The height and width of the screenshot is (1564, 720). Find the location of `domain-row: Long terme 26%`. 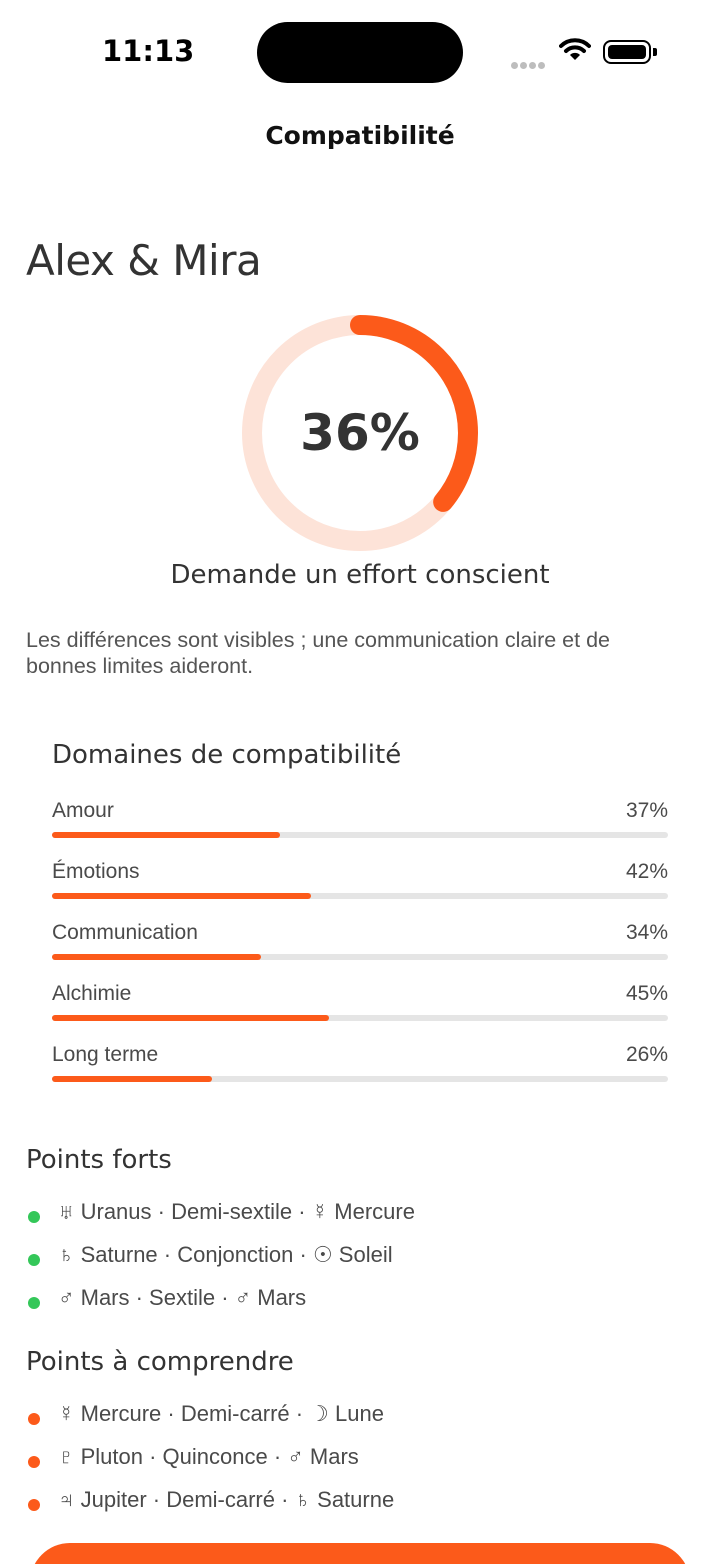

domain-row: Long terme 26% is located at coordinates (360, 1071).